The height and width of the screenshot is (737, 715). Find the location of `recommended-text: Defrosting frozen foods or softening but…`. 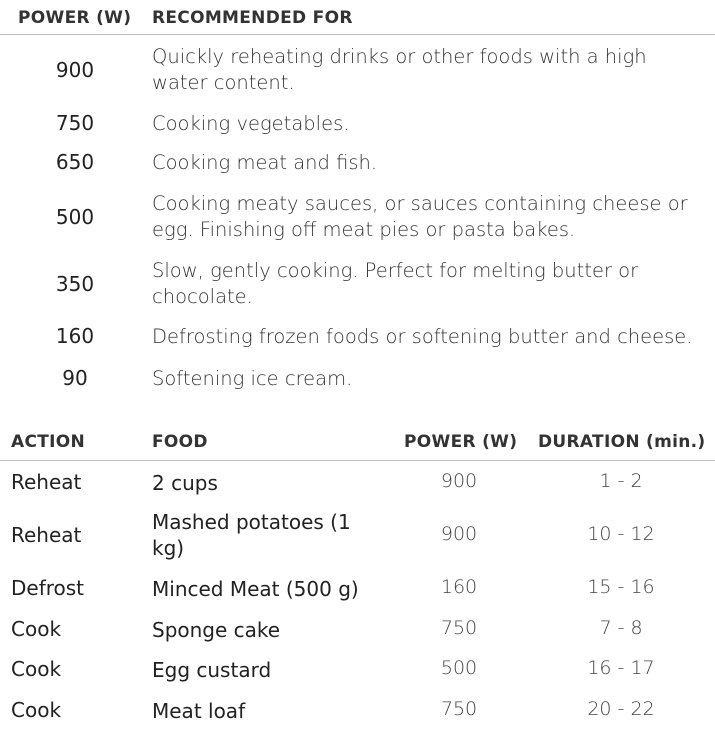

recommended-text: Defrosting frozen foods or softening but… is located at coordinates (422, 336).